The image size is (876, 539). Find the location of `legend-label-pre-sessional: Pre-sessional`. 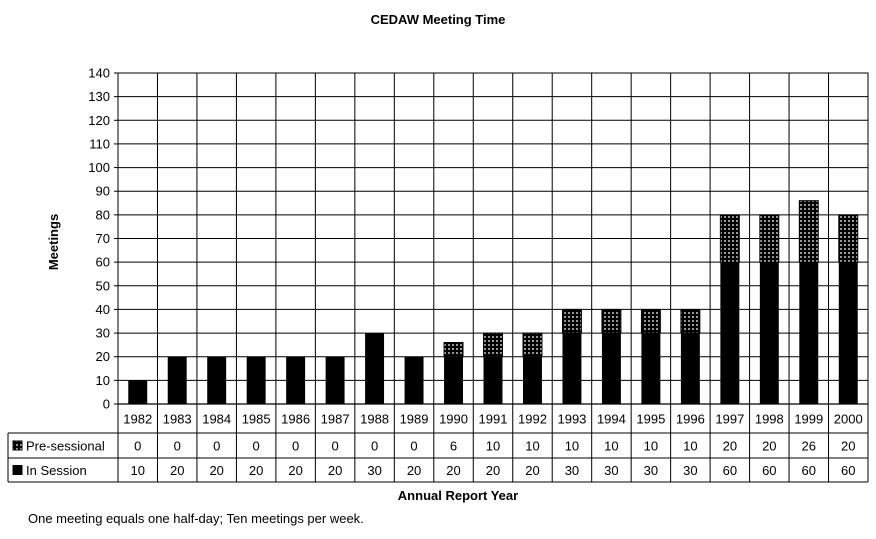

legend-label-pre-sessional: Pre-sessional is located at coordinates (65, 446).